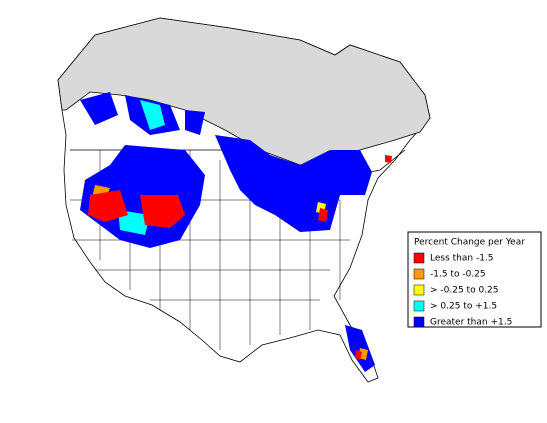  I want to click on legend-label: Less than -1.5, so click(462, 259).